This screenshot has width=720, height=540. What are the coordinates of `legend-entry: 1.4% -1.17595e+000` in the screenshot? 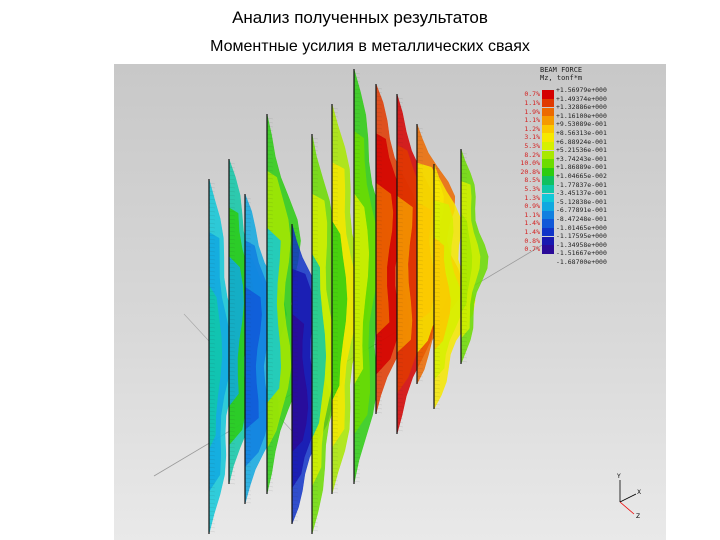 It's located at (594, 233).